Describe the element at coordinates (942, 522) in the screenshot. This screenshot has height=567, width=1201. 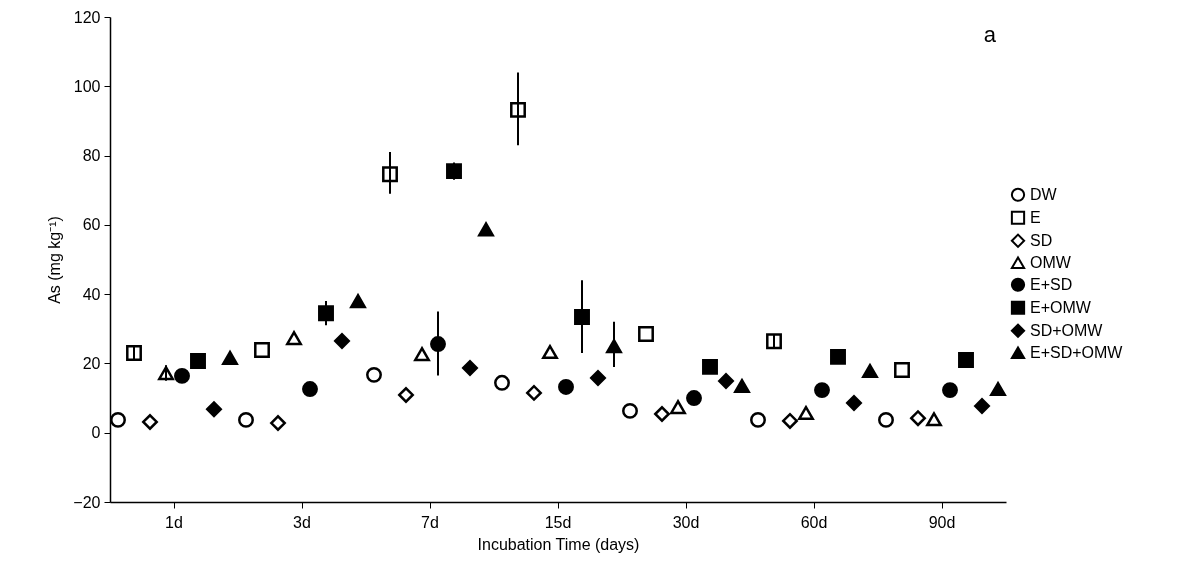
I see `x-tick-label: 90d` at that location.